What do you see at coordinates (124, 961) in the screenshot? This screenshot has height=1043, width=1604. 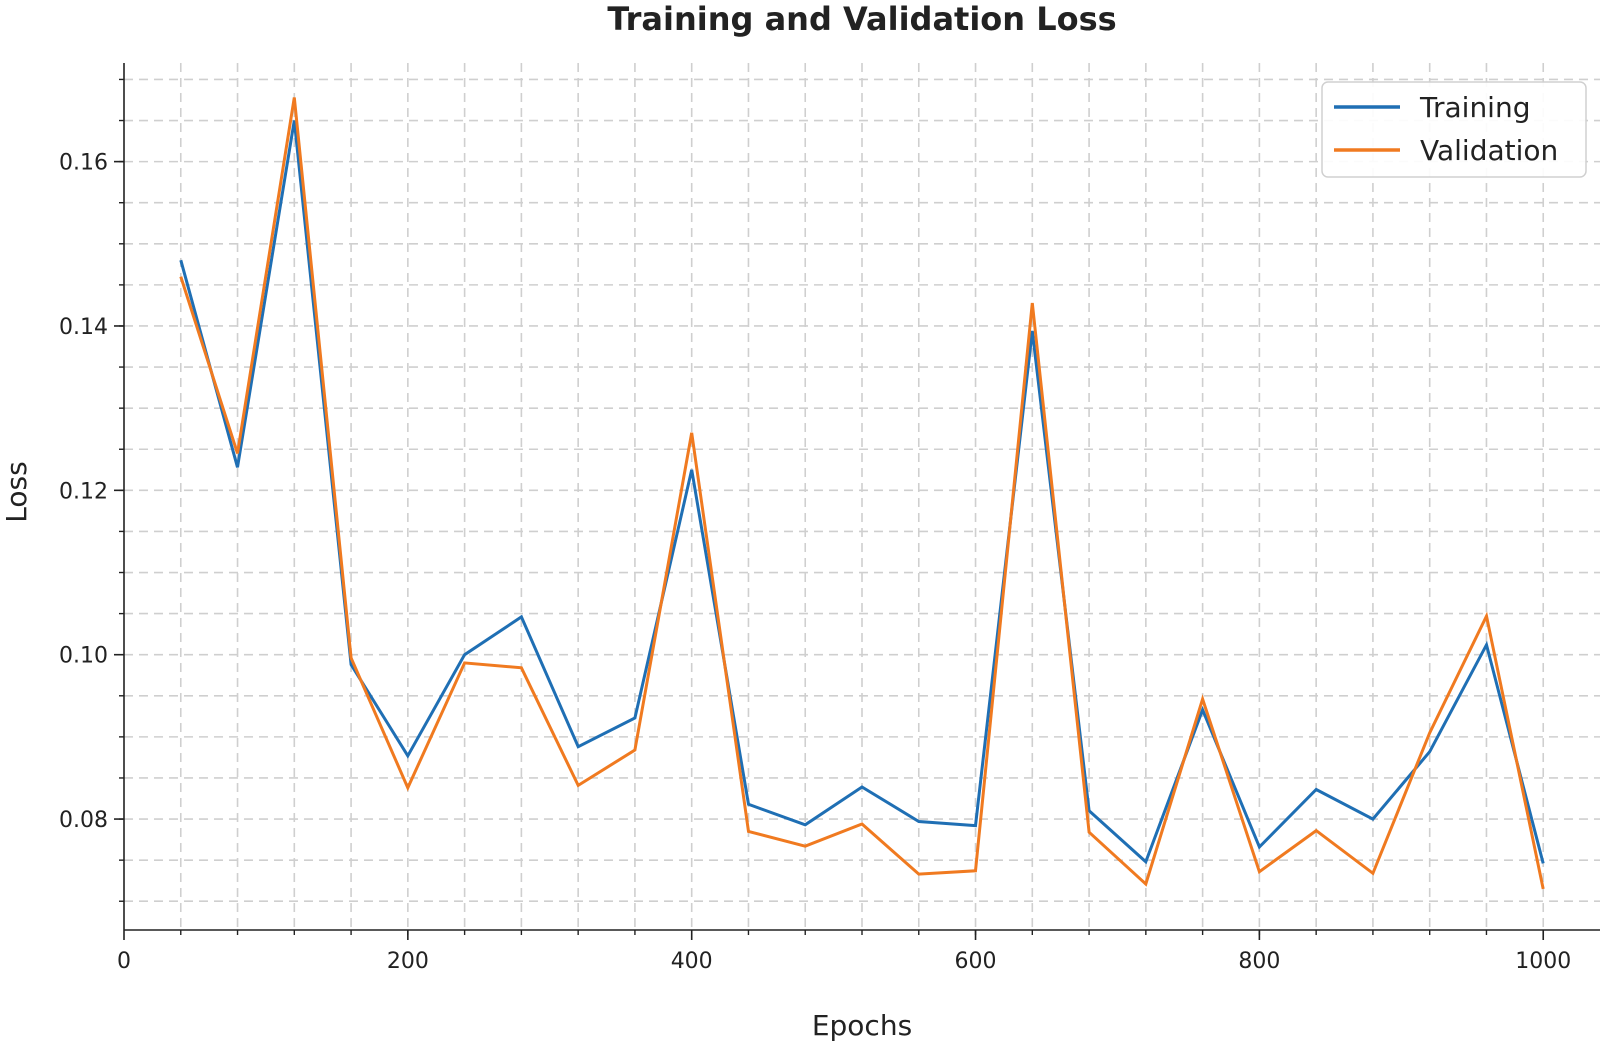 I see `x-tick-label: 0` at bounding box center [124, 961].